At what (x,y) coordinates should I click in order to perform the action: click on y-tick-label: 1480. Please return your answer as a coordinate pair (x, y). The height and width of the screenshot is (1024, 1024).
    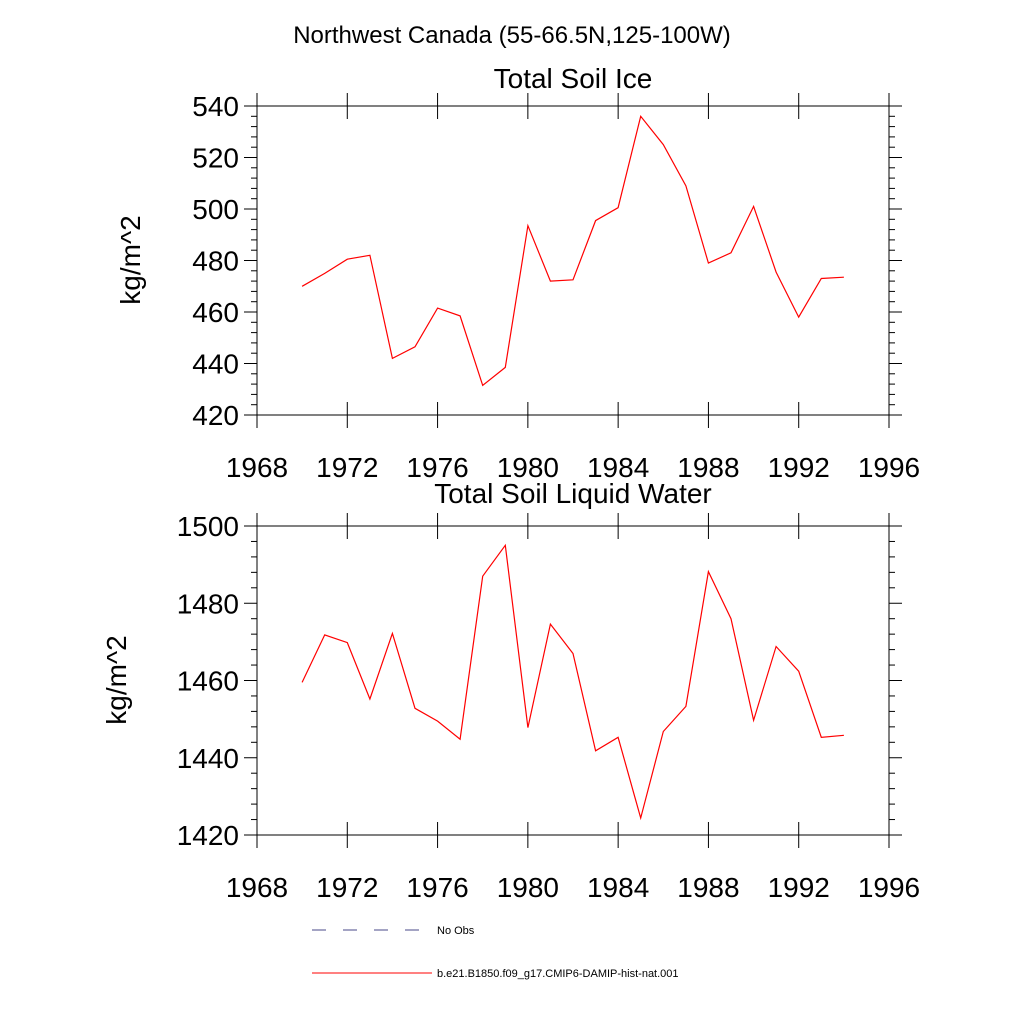
    Looking at the image, I should click on (208, 603).